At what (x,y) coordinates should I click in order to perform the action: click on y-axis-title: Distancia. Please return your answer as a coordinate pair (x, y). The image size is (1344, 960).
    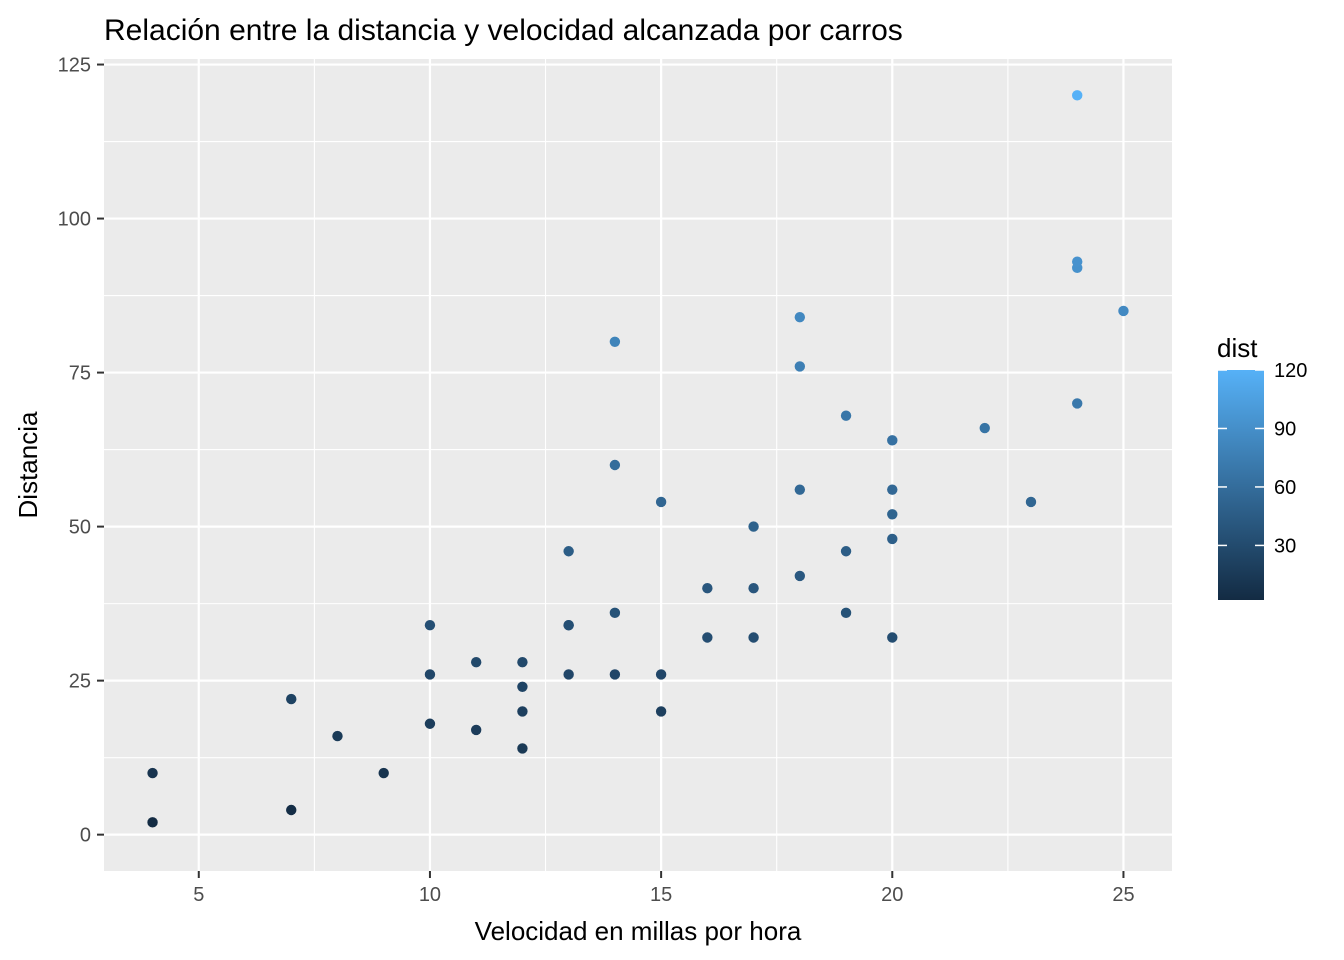
    Looking at the image, I should click on (28, 464).